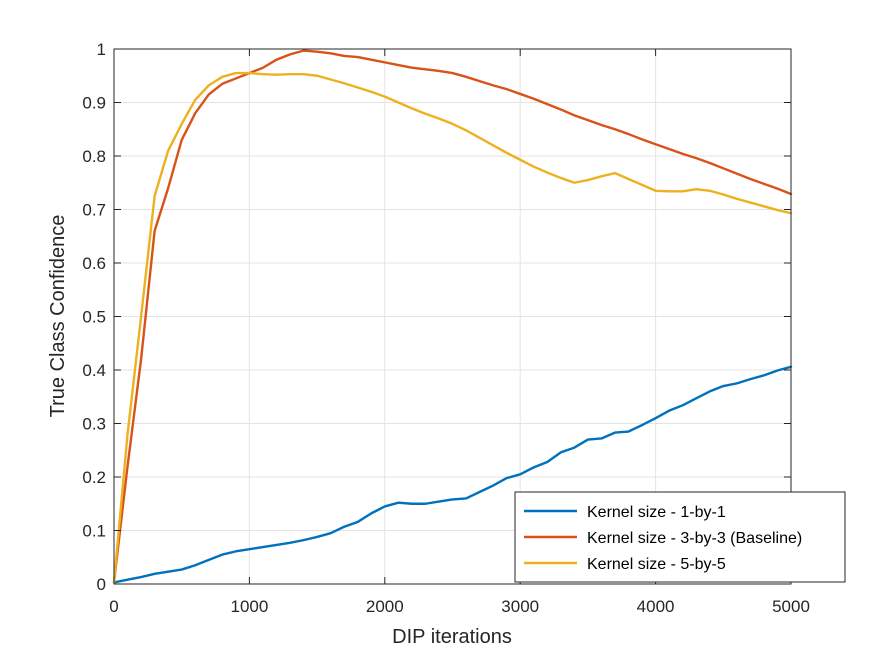 The width and height of the screenshot is (875, 656). I want to click on x-tick-label: 2000, so click(385, 606).